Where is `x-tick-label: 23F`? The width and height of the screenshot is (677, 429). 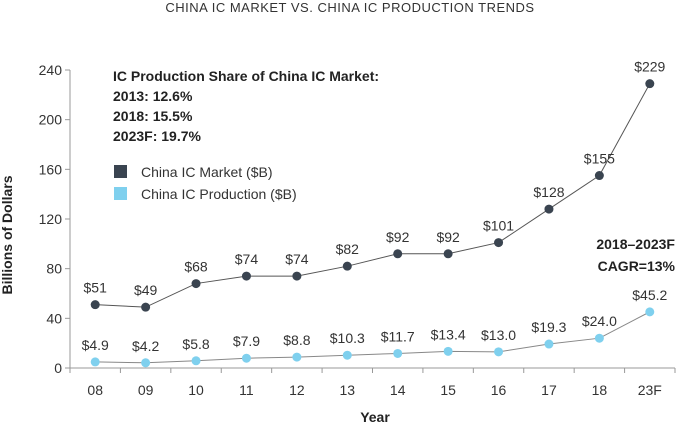 x-tick-label: 23F is located at coordinates (650, 390).